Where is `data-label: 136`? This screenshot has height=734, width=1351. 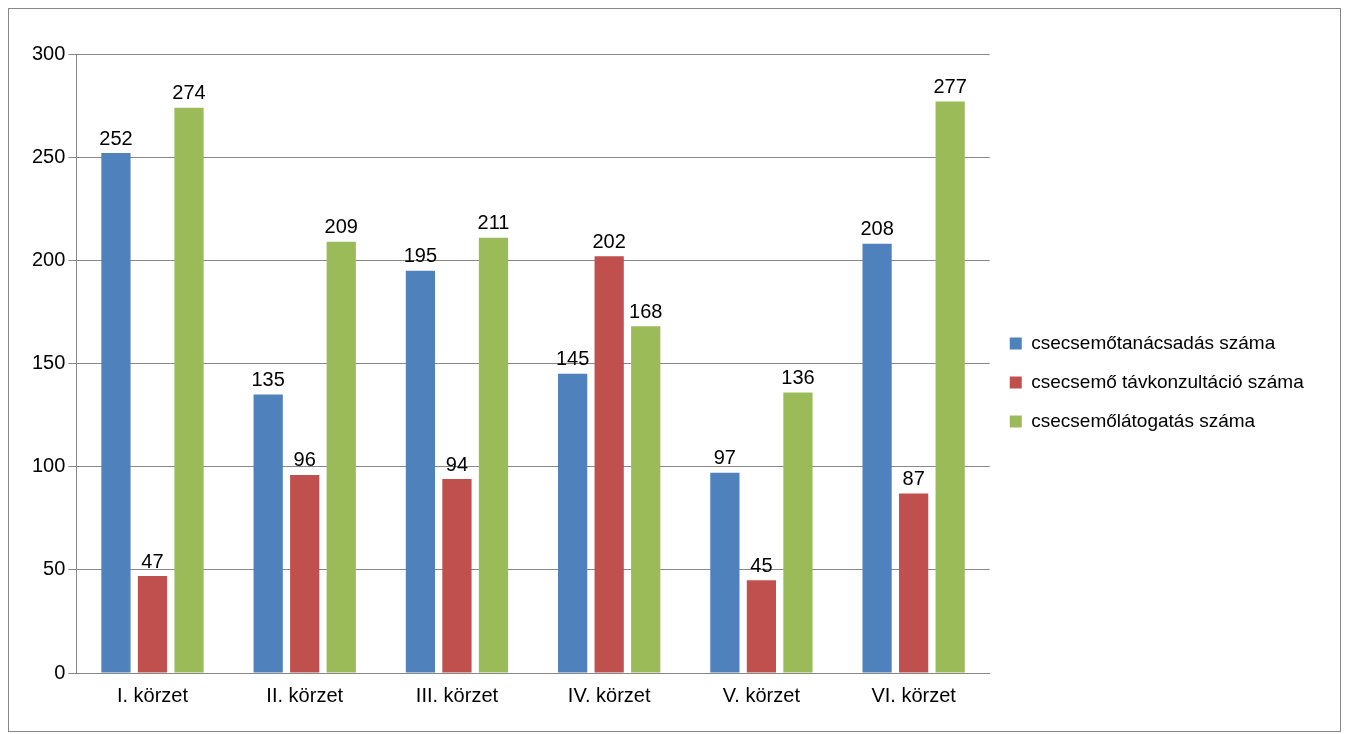
data-label: 136 is located at coordinates (798, 376).